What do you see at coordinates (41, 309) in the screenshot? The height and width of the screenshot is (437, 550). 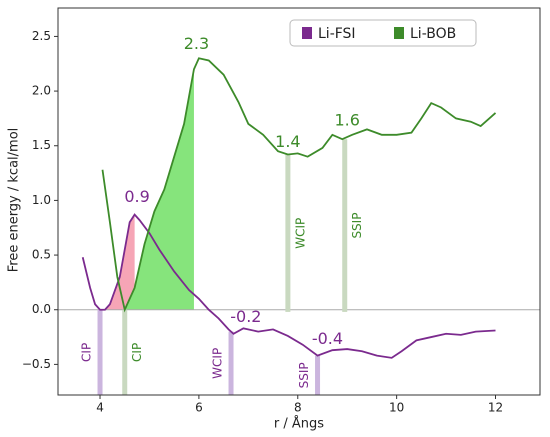 I see `y-tick-label: 0.0` at bounding box center [41, 309].